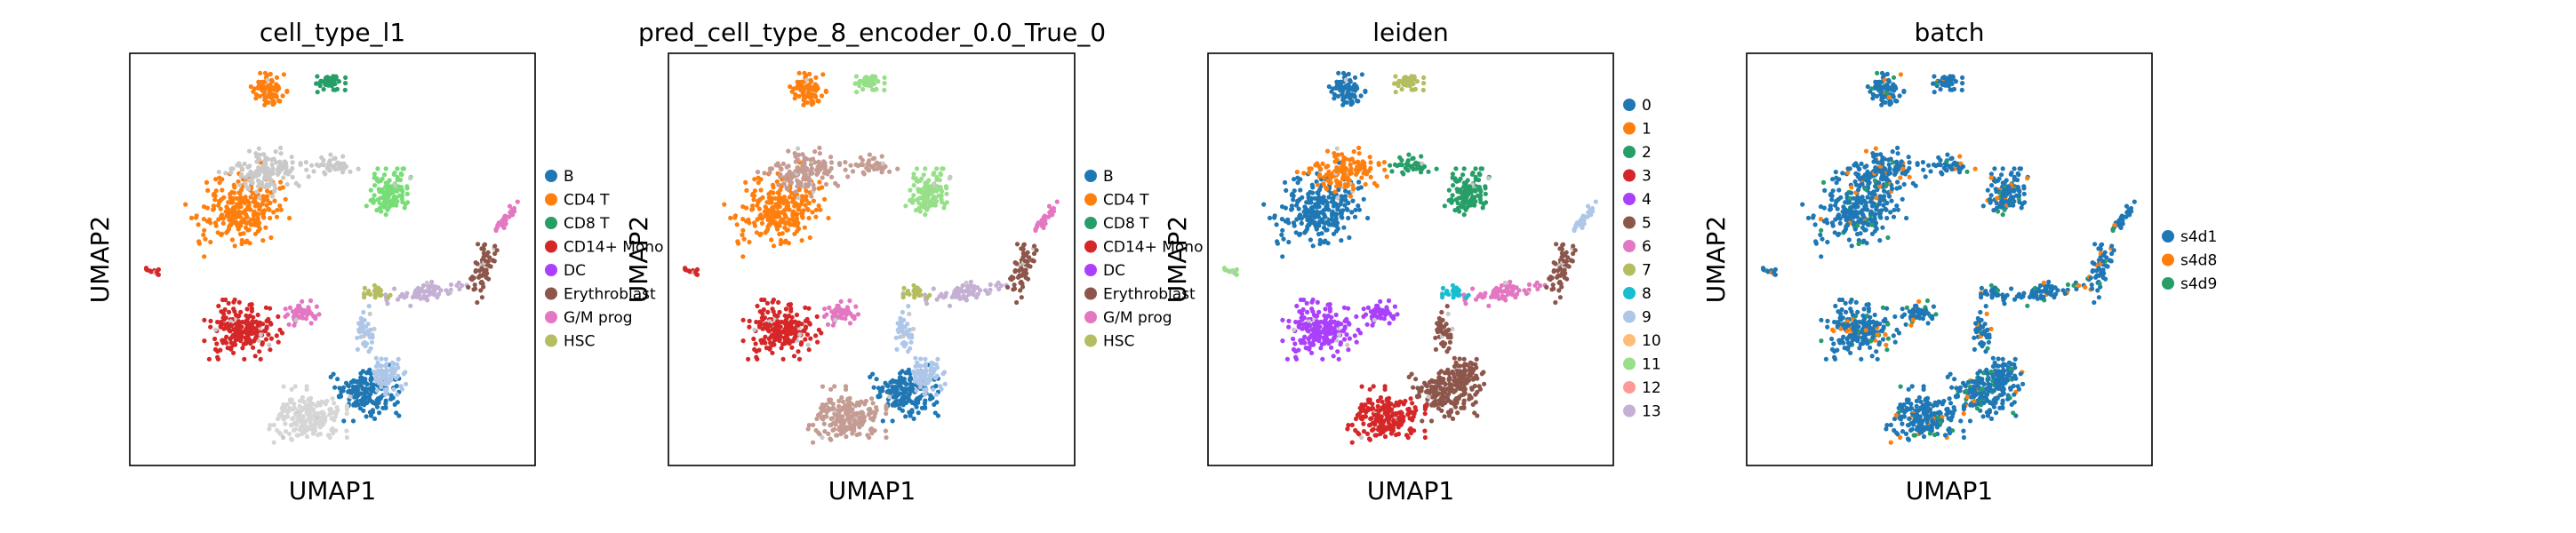 Image resolution: width=2576 pixels, height=533 pixels. What do you see at coordinates (1651, 365) in the screenshot?
I see `legend-label: 11` at bounding box center [1651, 365].